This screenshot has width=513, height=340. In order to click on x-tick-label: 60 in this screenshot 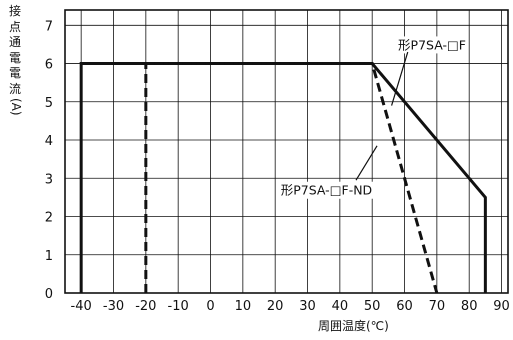, I will do `click(404, 306)`.